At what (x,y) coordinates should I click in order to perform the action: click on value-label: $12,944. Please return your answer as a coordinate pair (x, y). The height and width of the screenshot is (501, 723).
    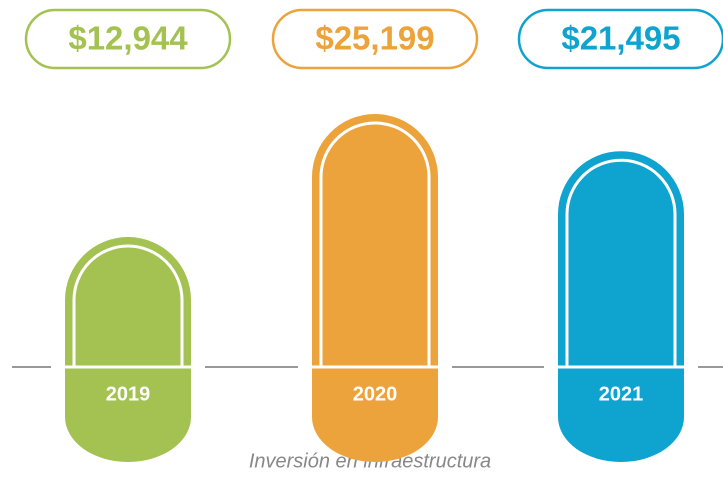
    Looking at the image, I should click on (128, 38).